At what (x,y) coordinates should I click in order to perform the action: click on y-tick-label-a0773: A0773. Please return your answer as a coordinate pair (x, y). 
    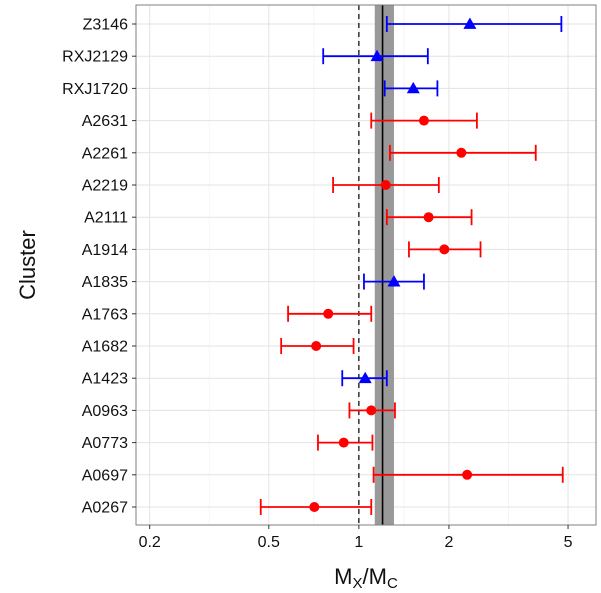
    Looking at the image, I should click on (105, 443).